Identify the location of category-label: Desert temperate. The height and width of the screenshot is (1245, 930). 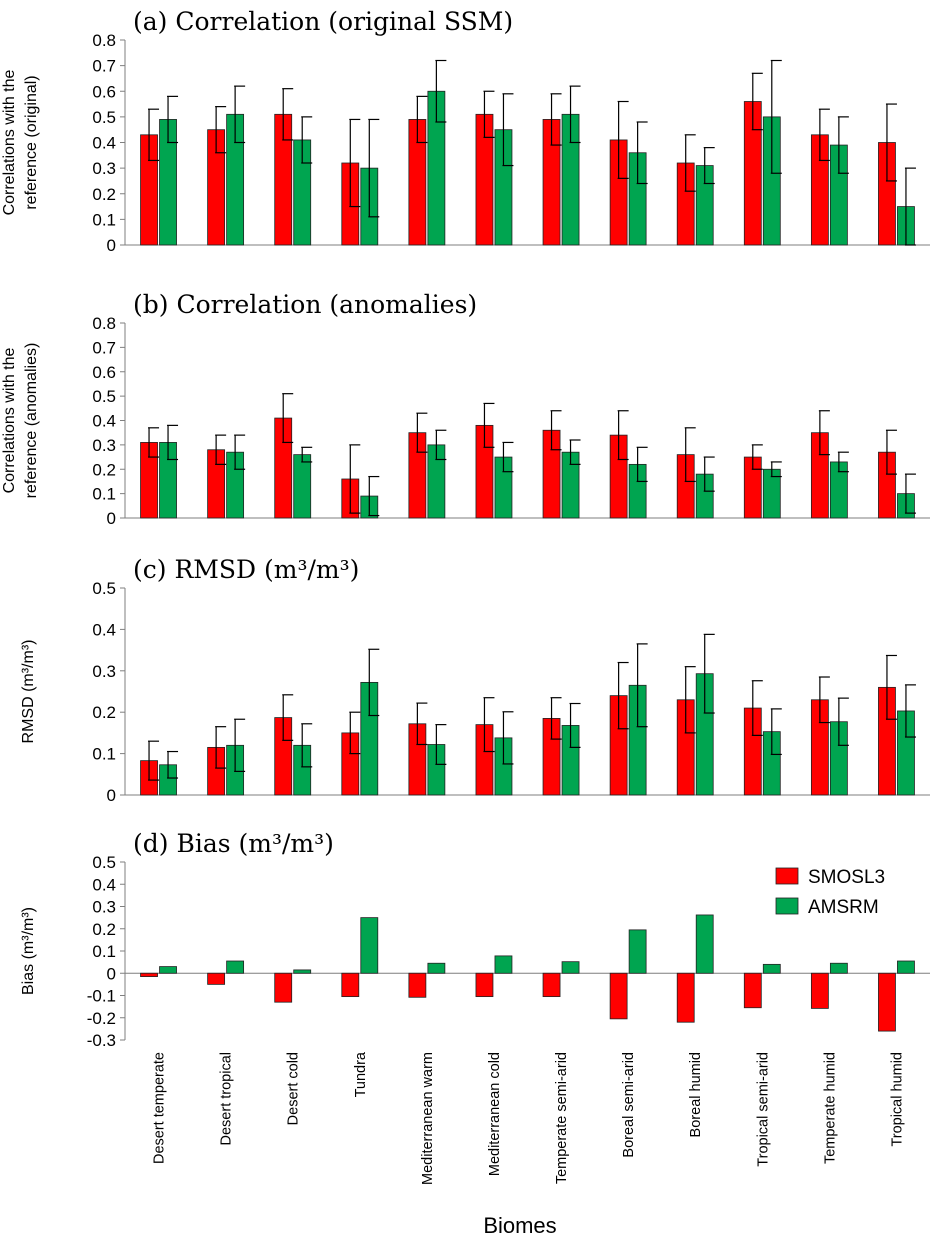
(160, 1108).